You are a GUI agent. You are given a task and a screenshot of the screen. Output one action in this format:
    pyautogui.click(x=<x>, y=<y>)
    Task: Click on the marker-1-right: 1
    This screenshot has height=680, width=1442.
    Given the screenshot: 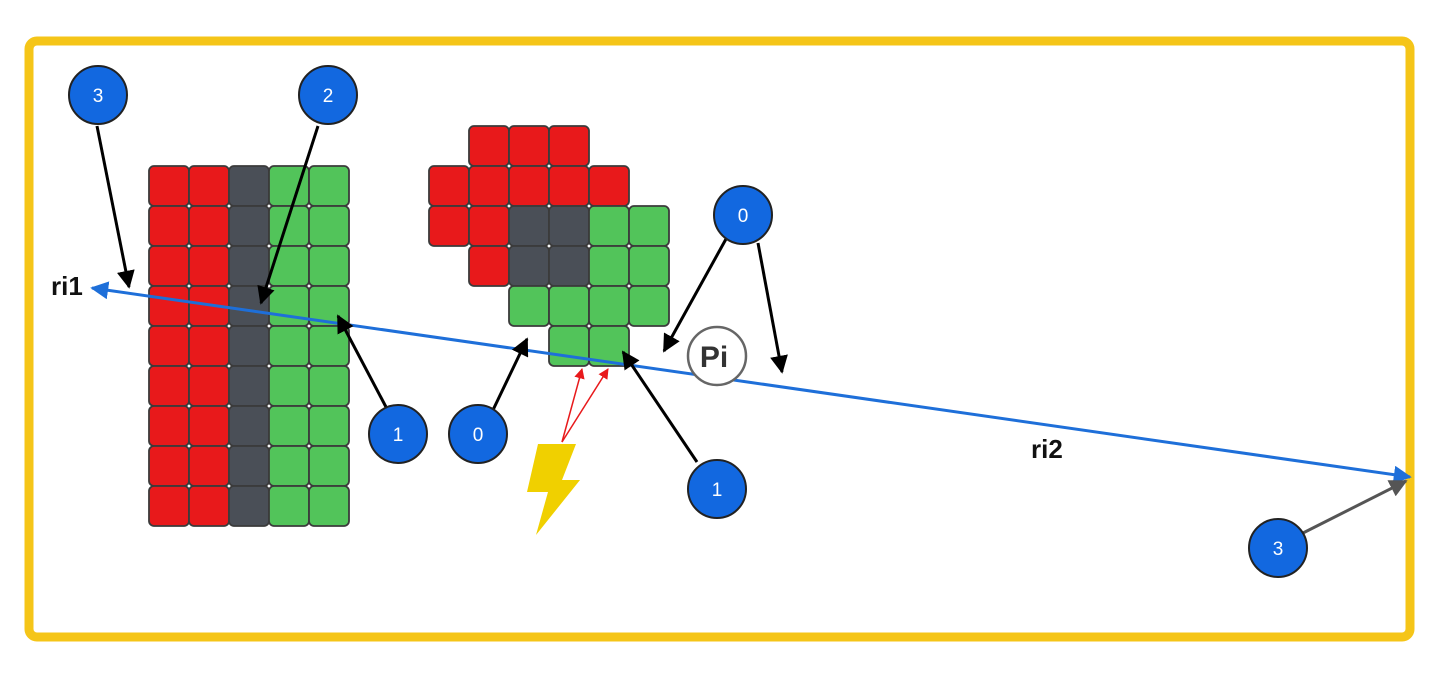 What is the action you would take?
    pyautogui.click(x=717, y=489)
    